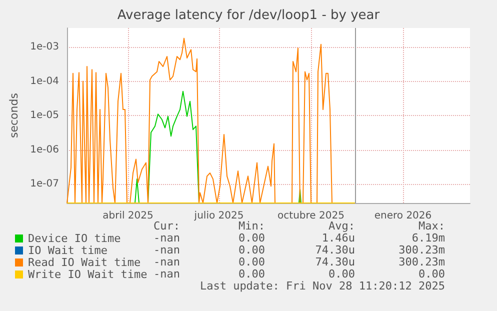 Image resolution: width=497 pixels, height=311 pixels. I want to click on text: 6.19m, so click(429, 238).